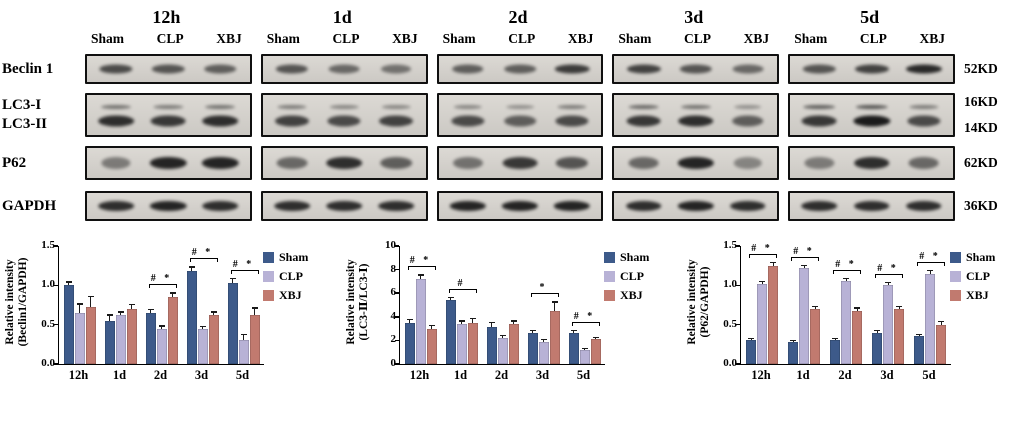 The height and width of the screenshot is (422, 1020). I want to click on bar-clp-12h, so click(762, 322).